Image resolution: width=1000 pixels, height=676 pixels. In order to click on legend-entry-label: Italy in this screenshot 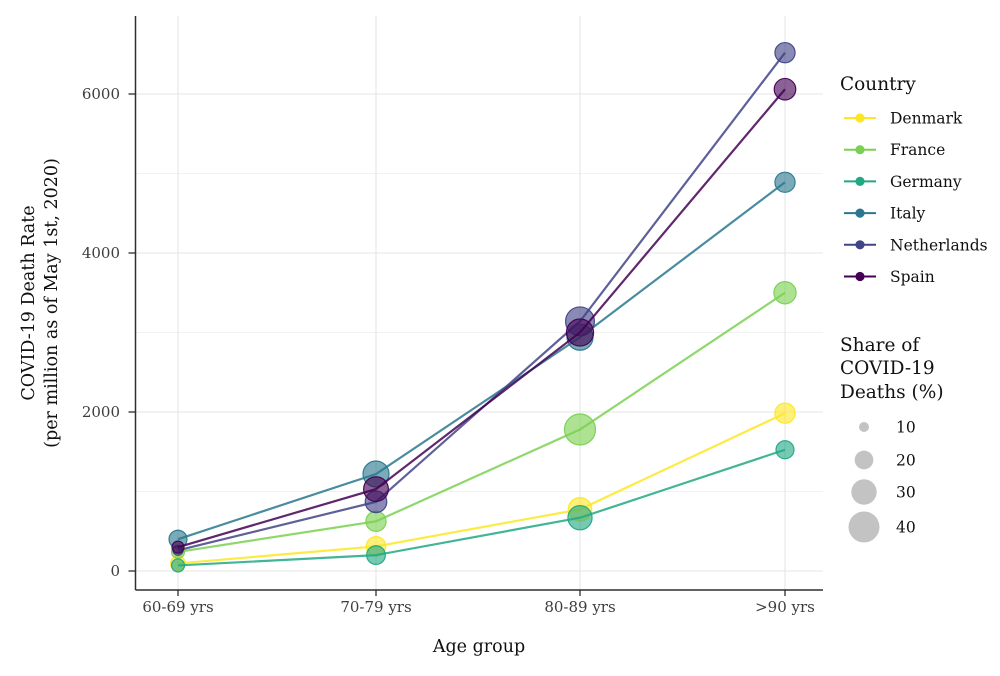, I will do `click(908, 214)`.